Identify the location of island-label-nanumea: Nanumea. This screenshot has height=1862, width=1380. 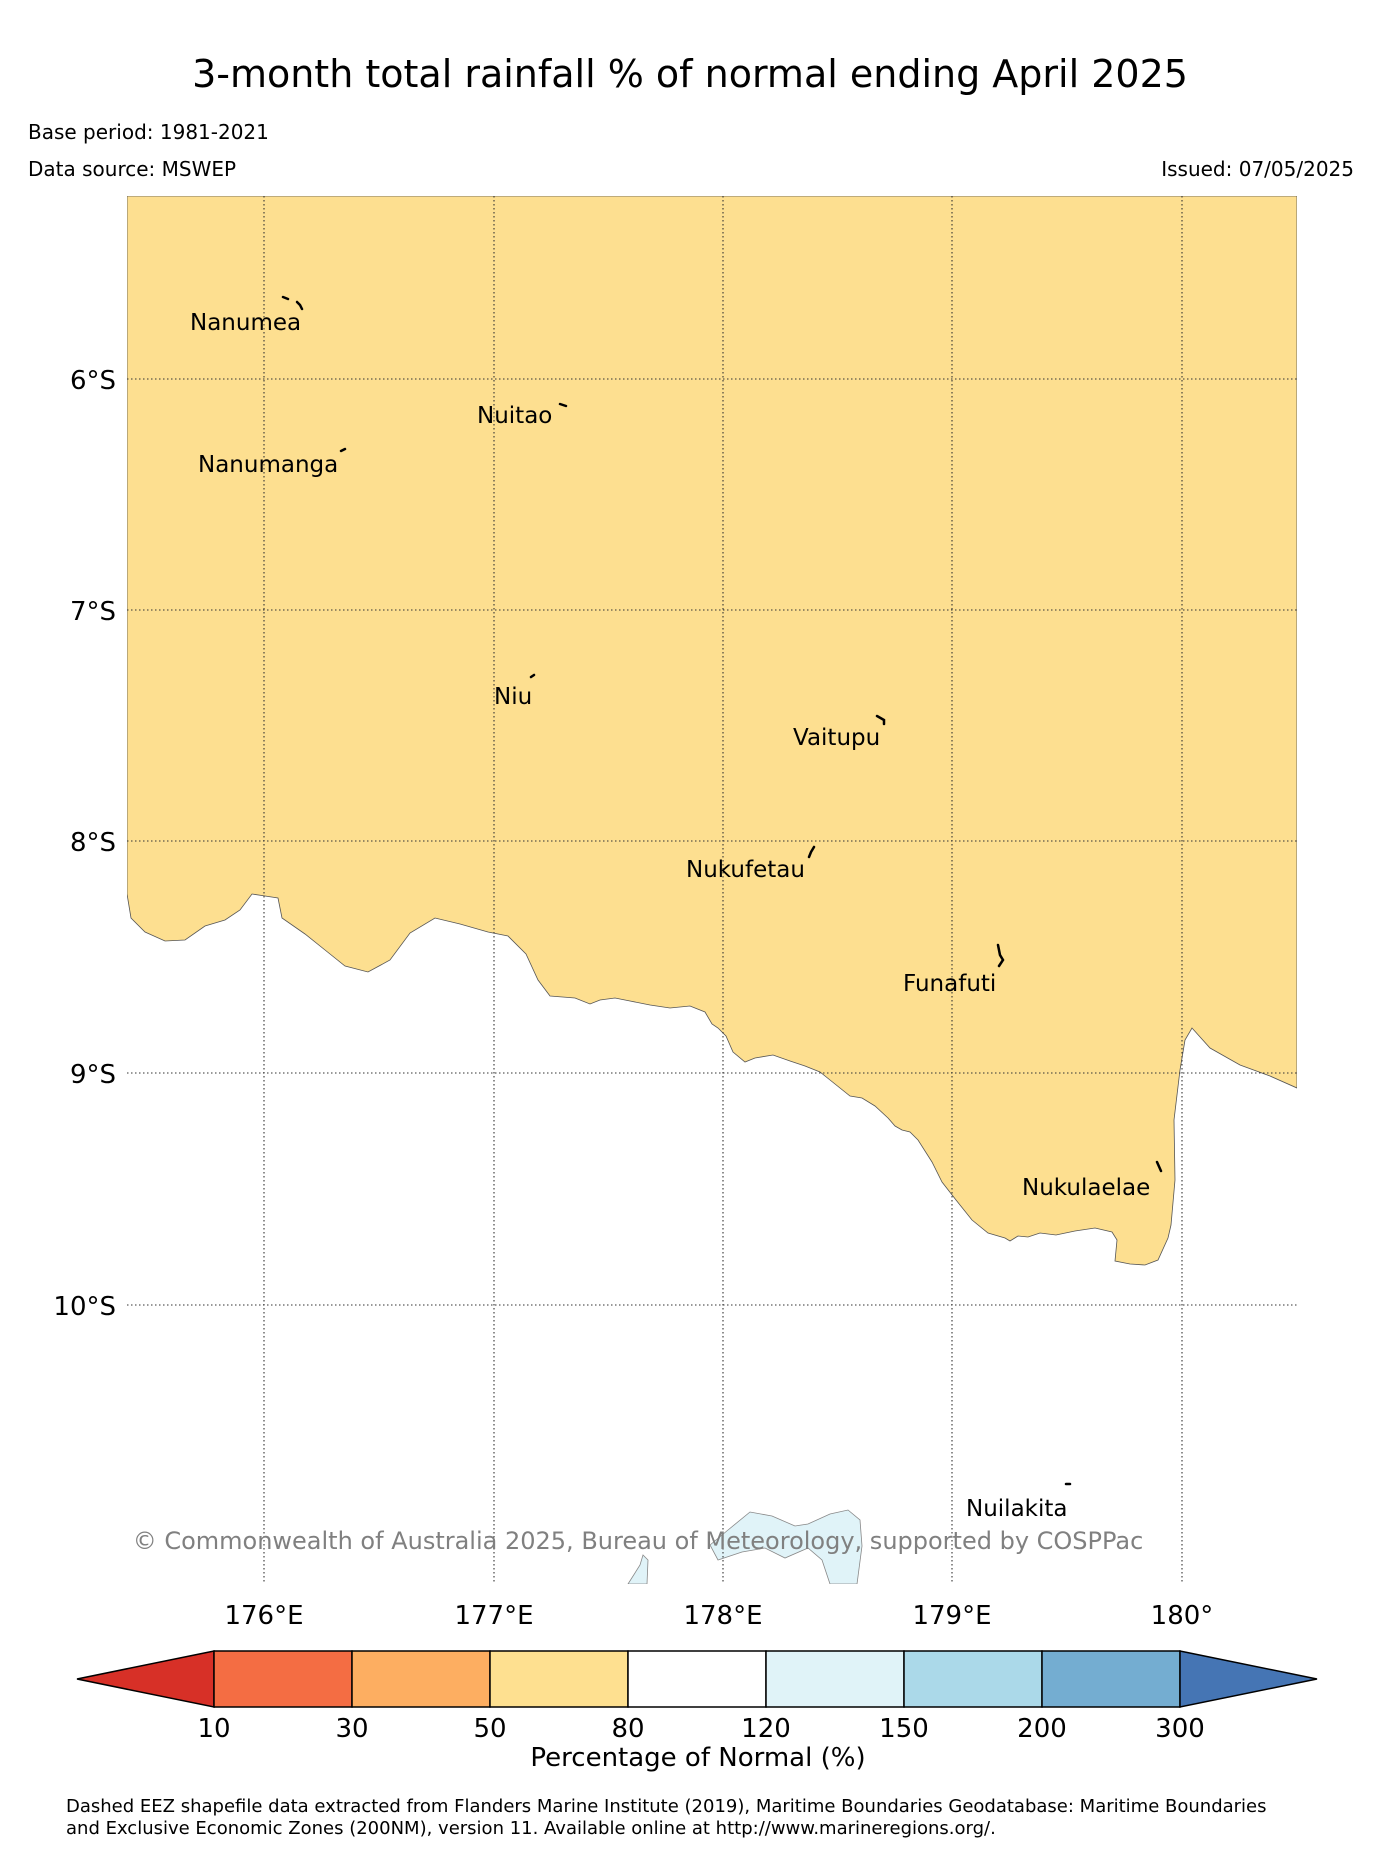
(245, 323).